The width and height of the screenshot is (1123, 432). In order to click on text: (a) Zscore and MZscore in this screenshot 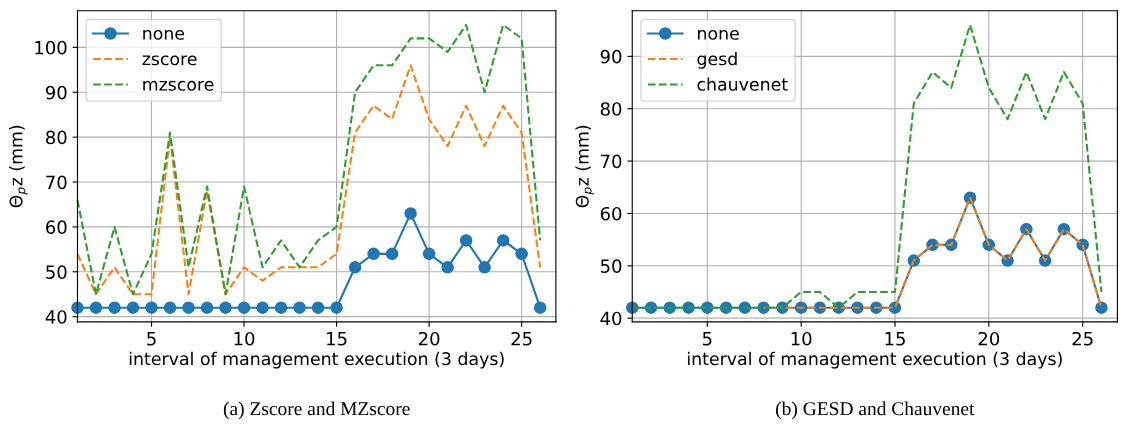, I will do `click(316, 410)`.